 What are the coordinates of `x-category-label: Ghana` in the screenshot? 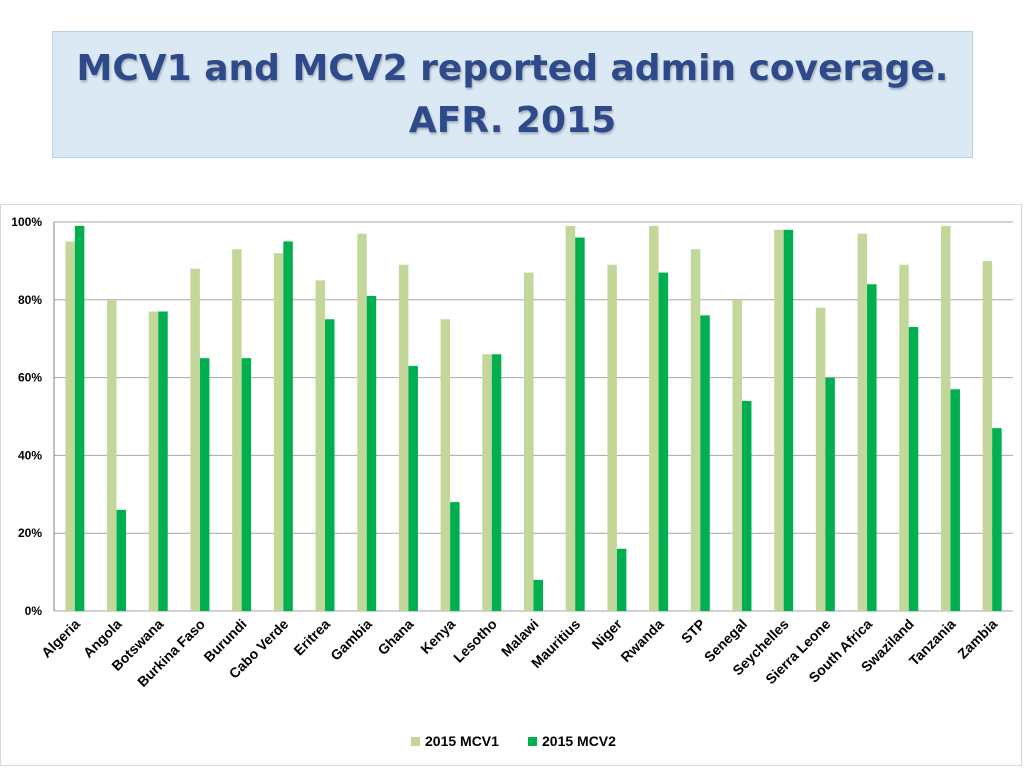 It's located at (395, 637).